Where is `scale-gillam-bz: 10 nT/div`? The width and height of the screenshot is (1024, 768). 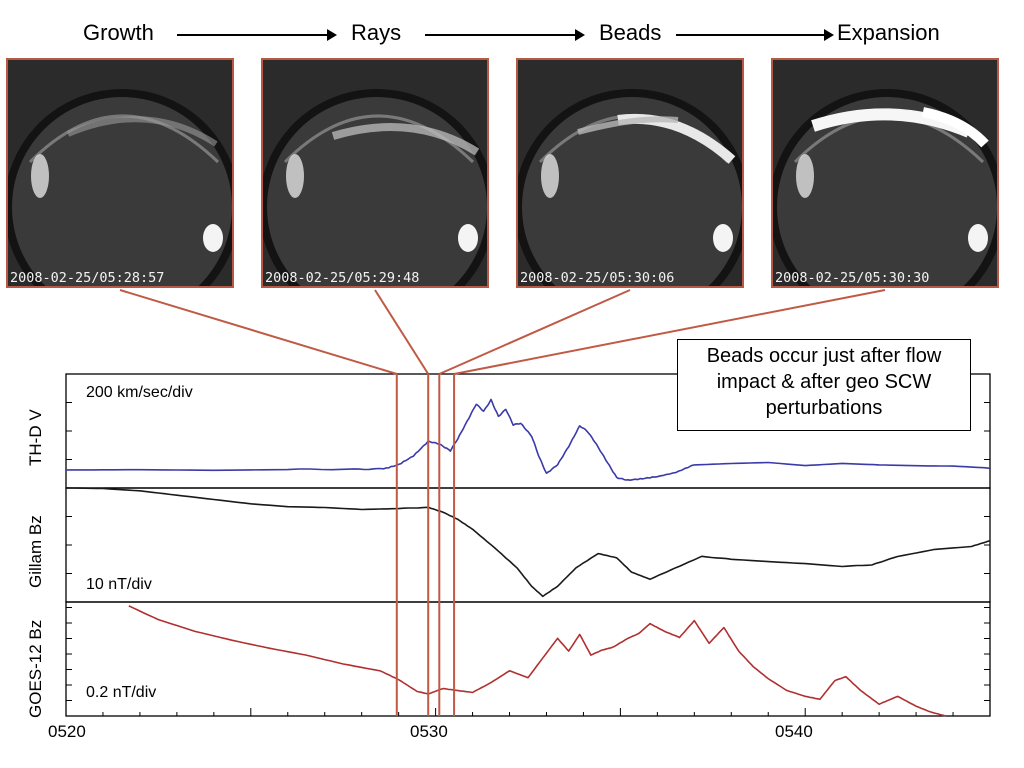
scale-gillam-bz: 10 nT/div is located at coordinates (119, 584).